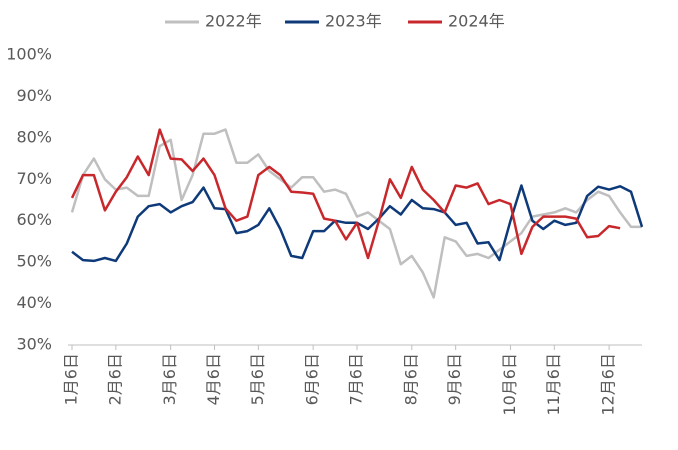  I want to click on x-tick-label: 8月6日, so click(410, 379).